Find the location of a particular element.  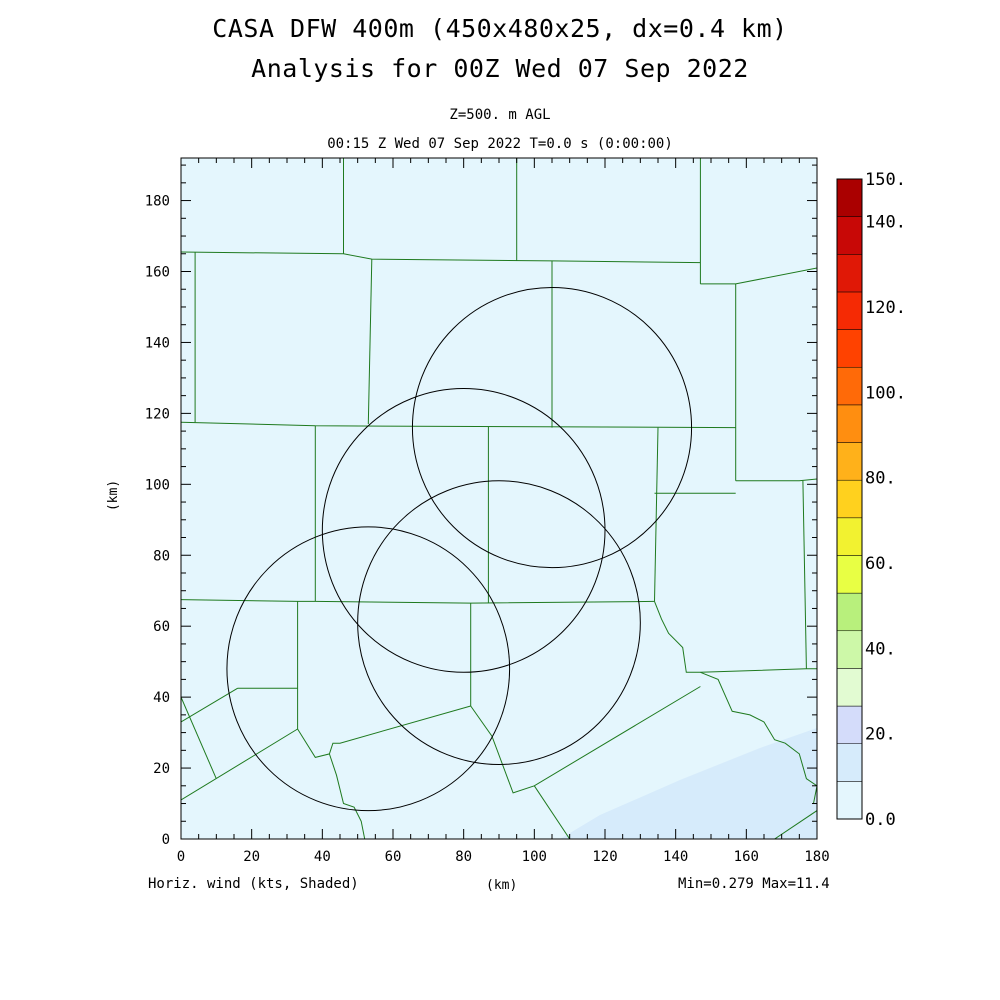

x-tick-label: 140 is located at coordinates (675, 857).